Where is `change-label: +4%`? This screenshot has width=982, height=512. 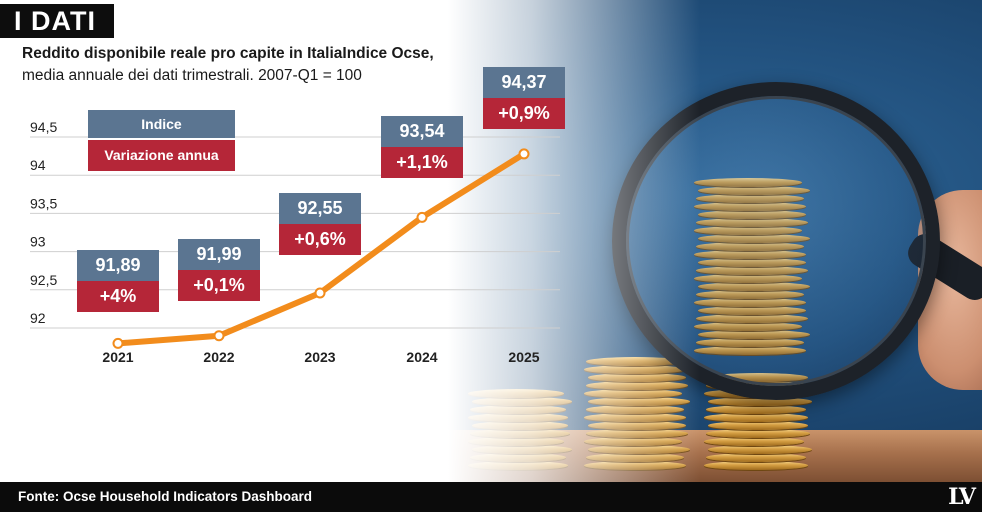 change-label: +4% is located at coordinates (118, 296).